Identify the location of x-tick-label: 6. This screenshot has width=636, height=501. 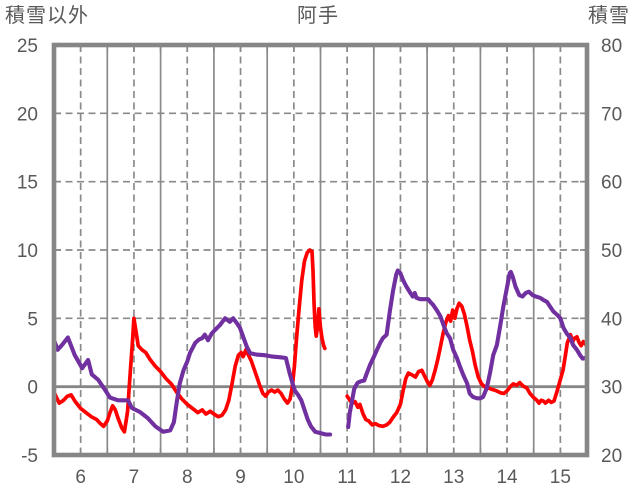
(80, 477).